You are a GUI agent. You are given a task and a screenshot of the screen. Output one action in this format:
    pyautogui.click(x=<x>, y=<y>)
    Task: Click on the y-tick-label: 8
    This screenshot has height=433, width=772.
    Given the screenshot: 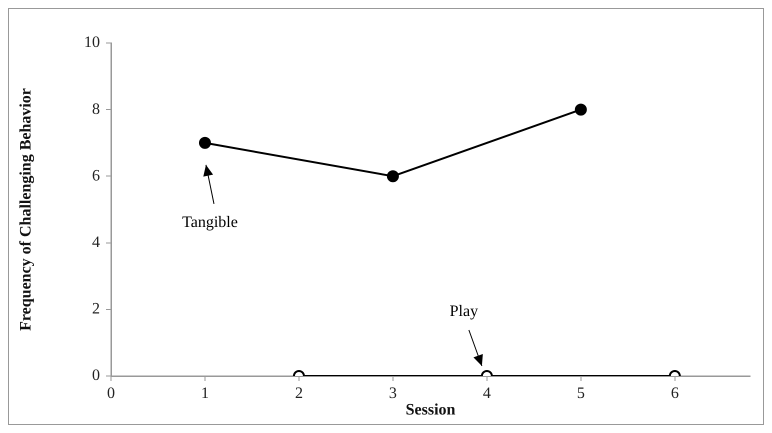 What is the action you would take?
    pyautogui.click(x=96, y=109)
    